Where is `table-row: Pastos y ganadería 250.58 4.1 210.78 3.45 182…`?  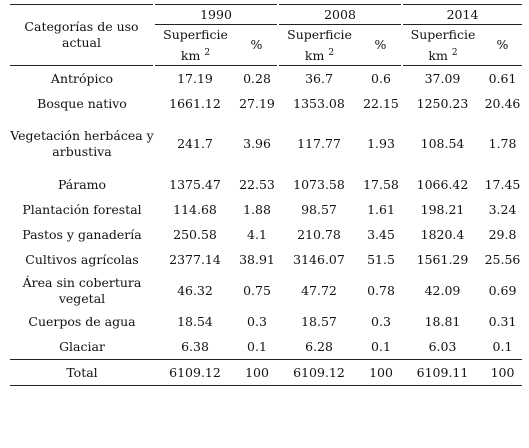
table-row: Pastos y ganadería 250.58 4.1 210.78 3.45 182… is located at coordinates (266, 234).